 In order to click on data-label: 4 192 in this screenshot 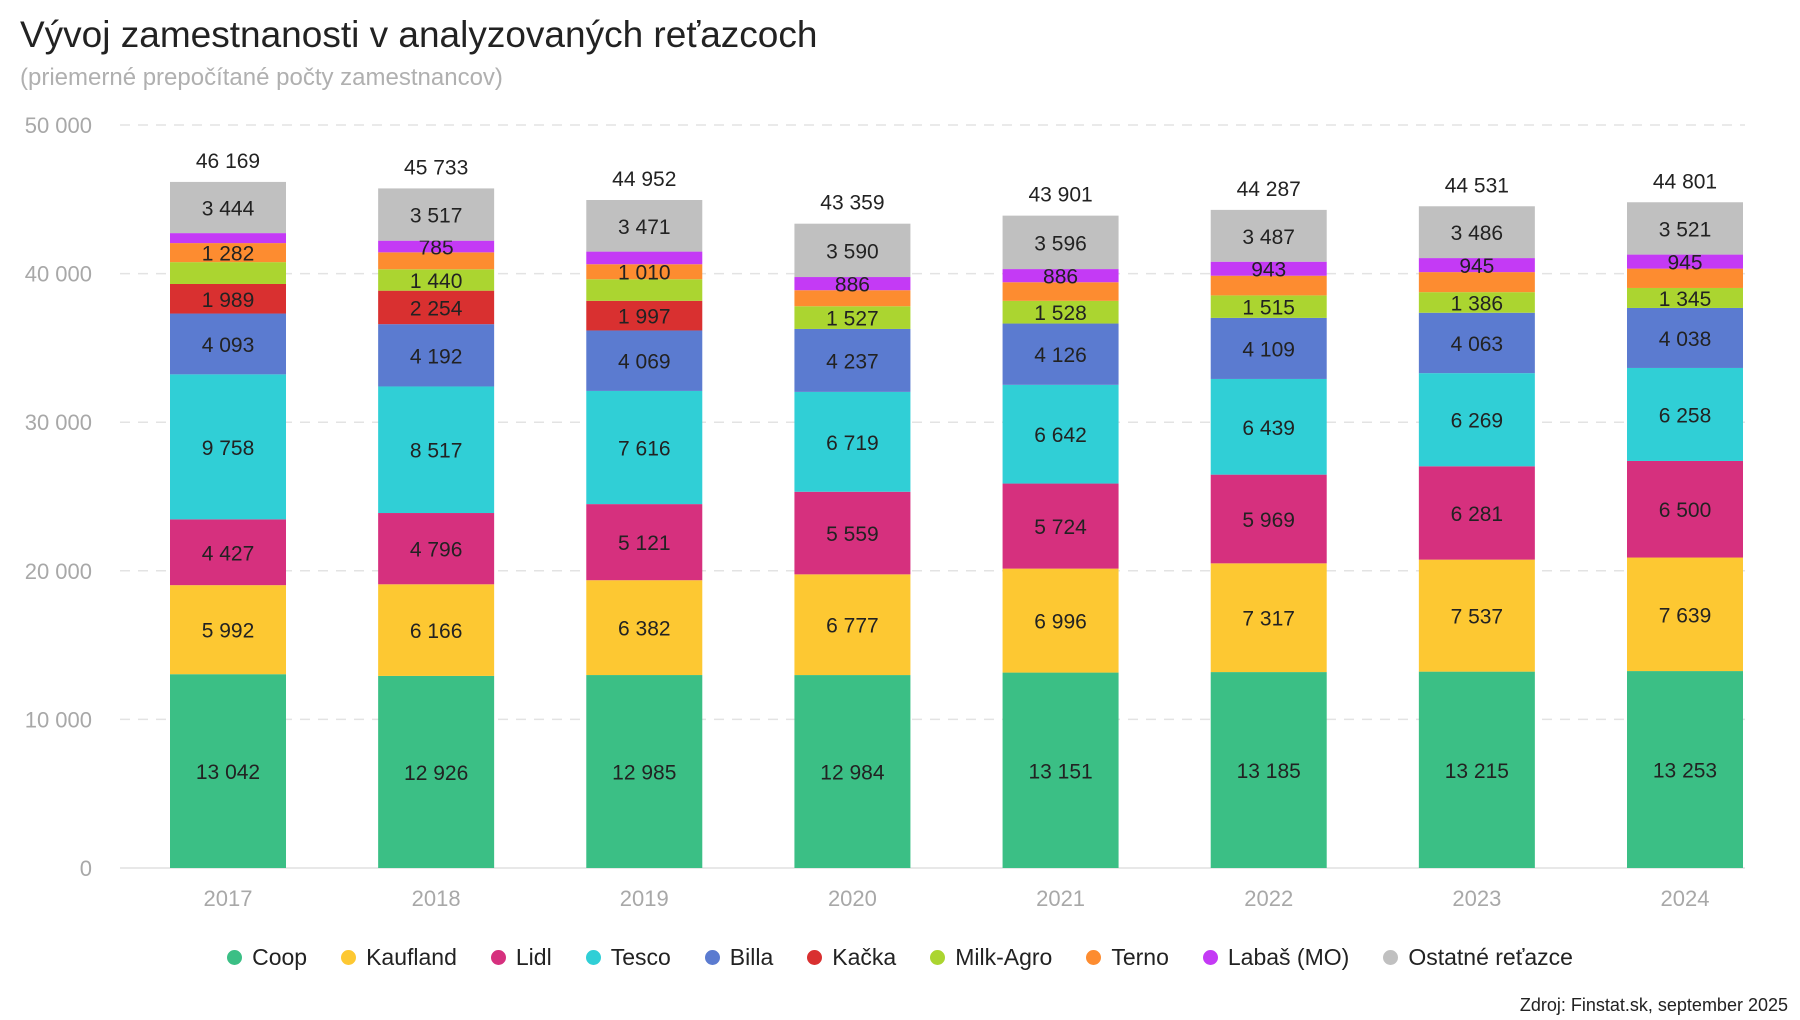, I will do `click(436, 356)`.